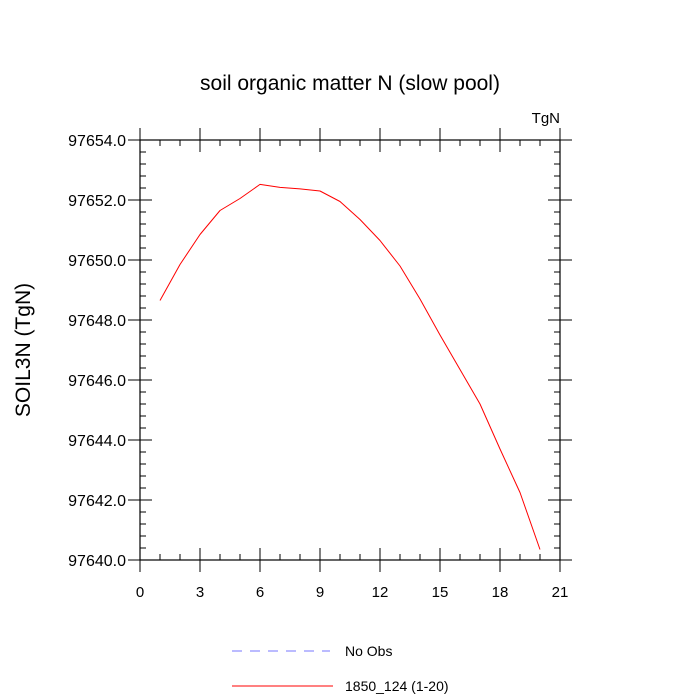 Image resolution: width=700 pixels, height=700 pixels. Describe the element at coordinates (97, 261) in the screenshot. I see `y-tick-label: 97650.0` at that location.